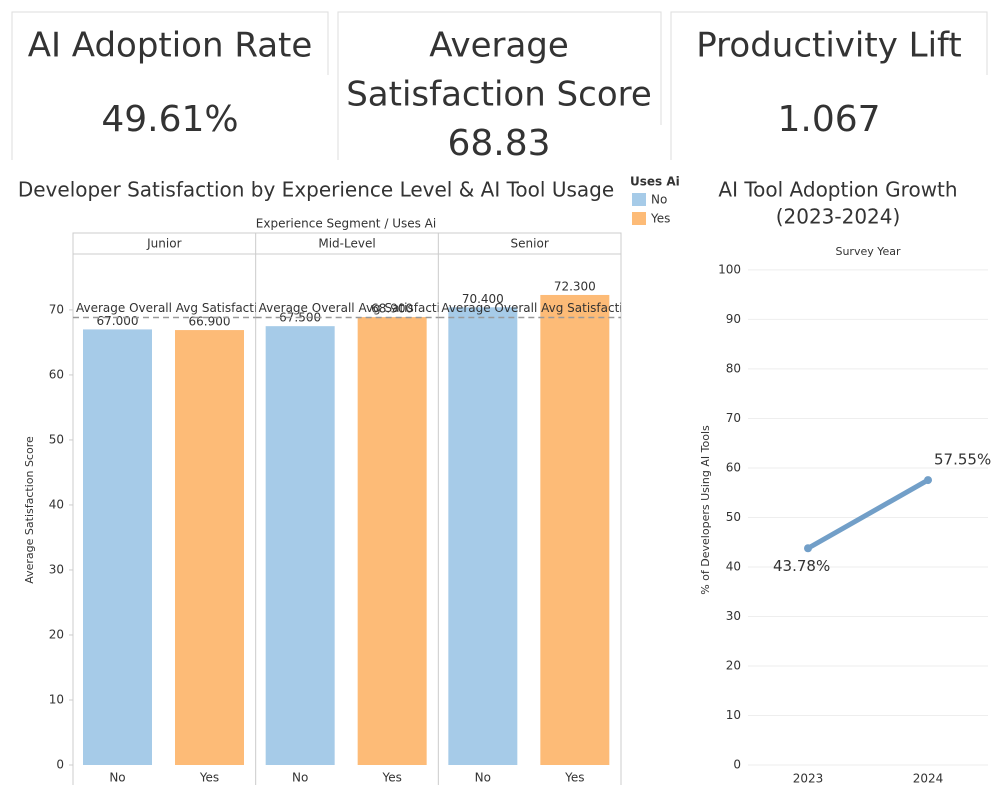 Image resolution: width=999 pixels, height=803 pixels. Describe the element at coordinates (498, 143) in the screenshot. I see `kpi-value: 68.83` at that location.